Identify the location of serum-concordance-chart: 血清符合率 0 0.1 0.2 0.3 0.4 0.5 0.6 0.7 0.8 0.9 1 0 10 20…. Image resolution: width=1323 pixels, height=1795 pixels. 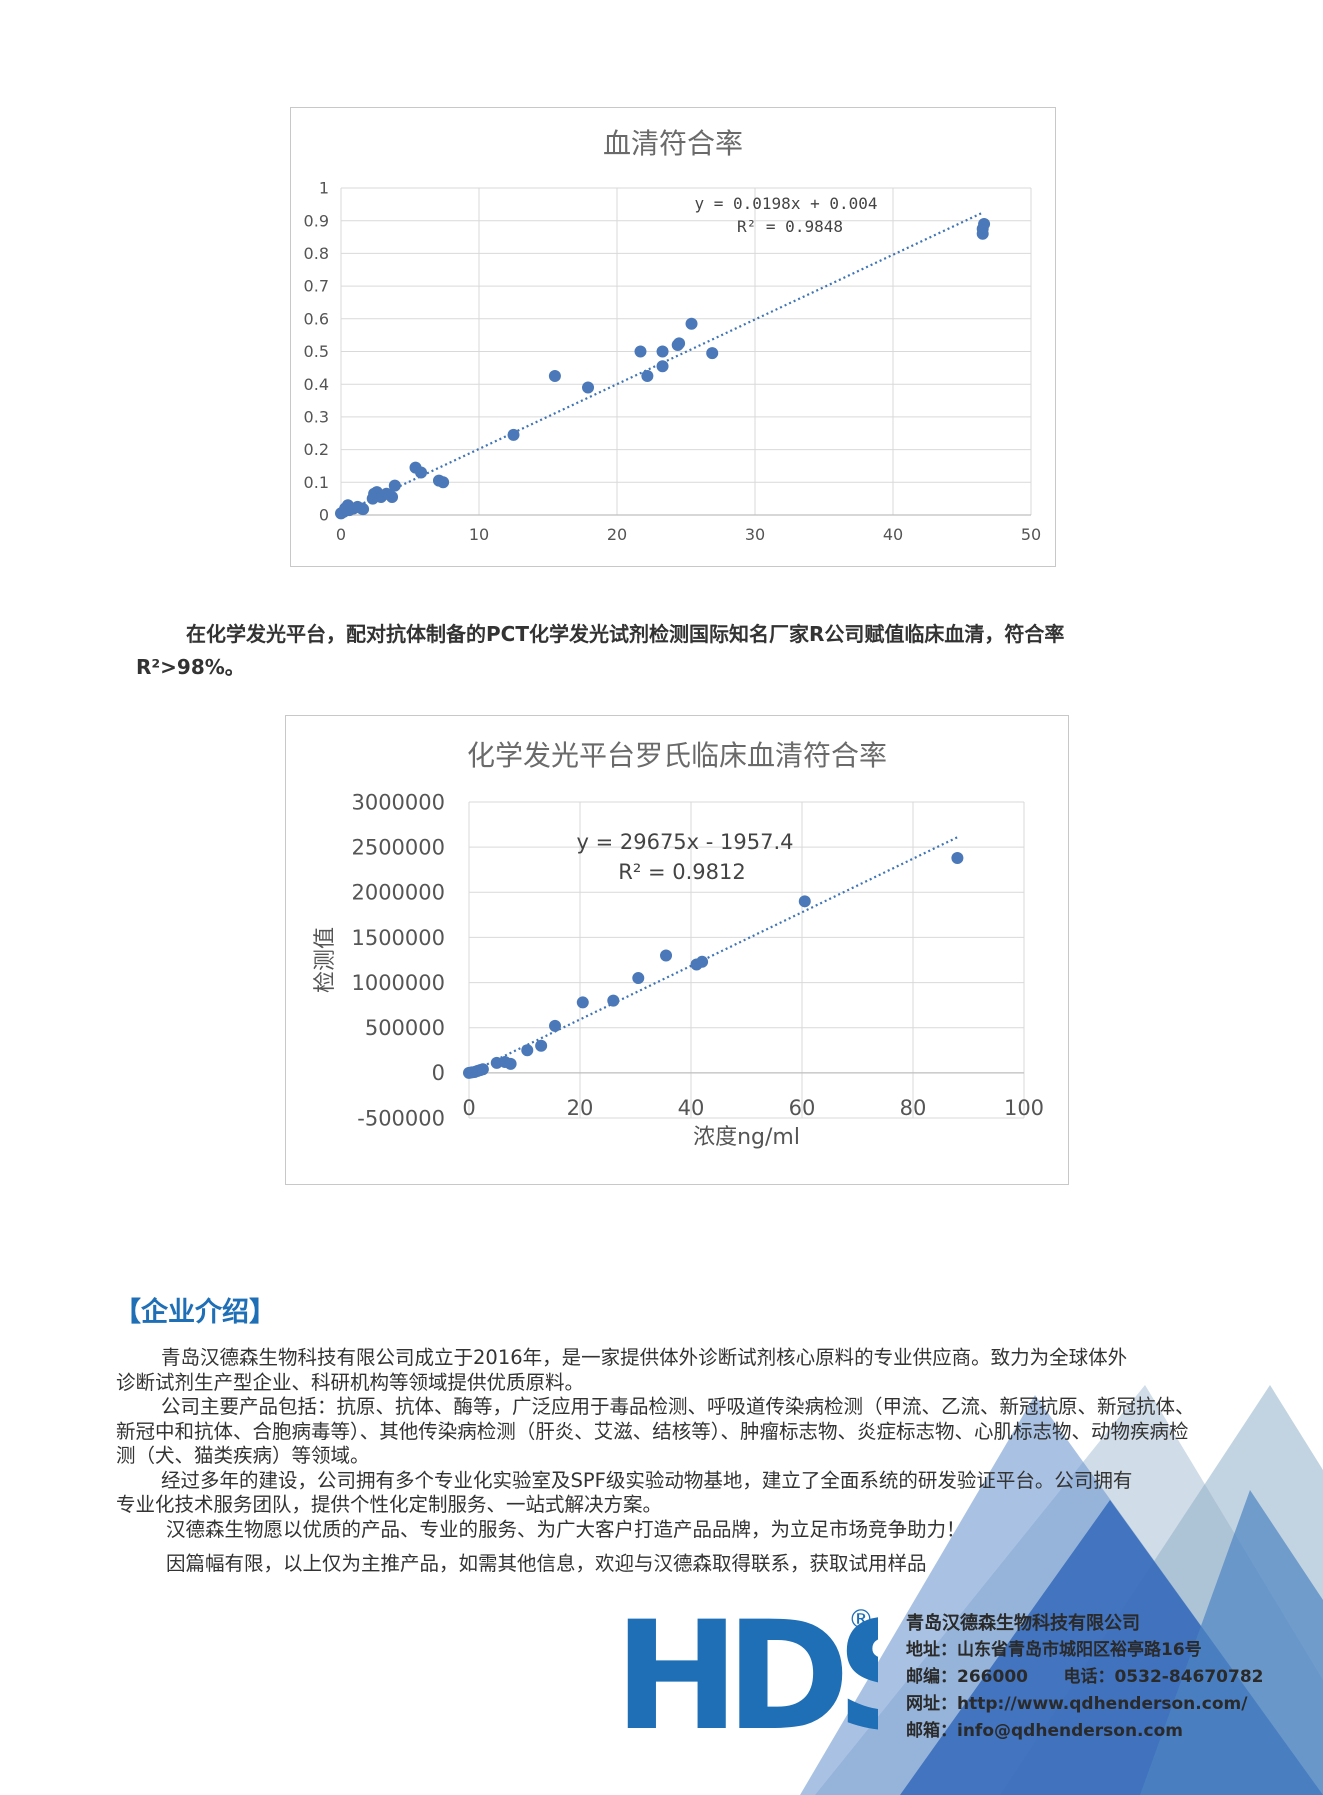
(673, 337).